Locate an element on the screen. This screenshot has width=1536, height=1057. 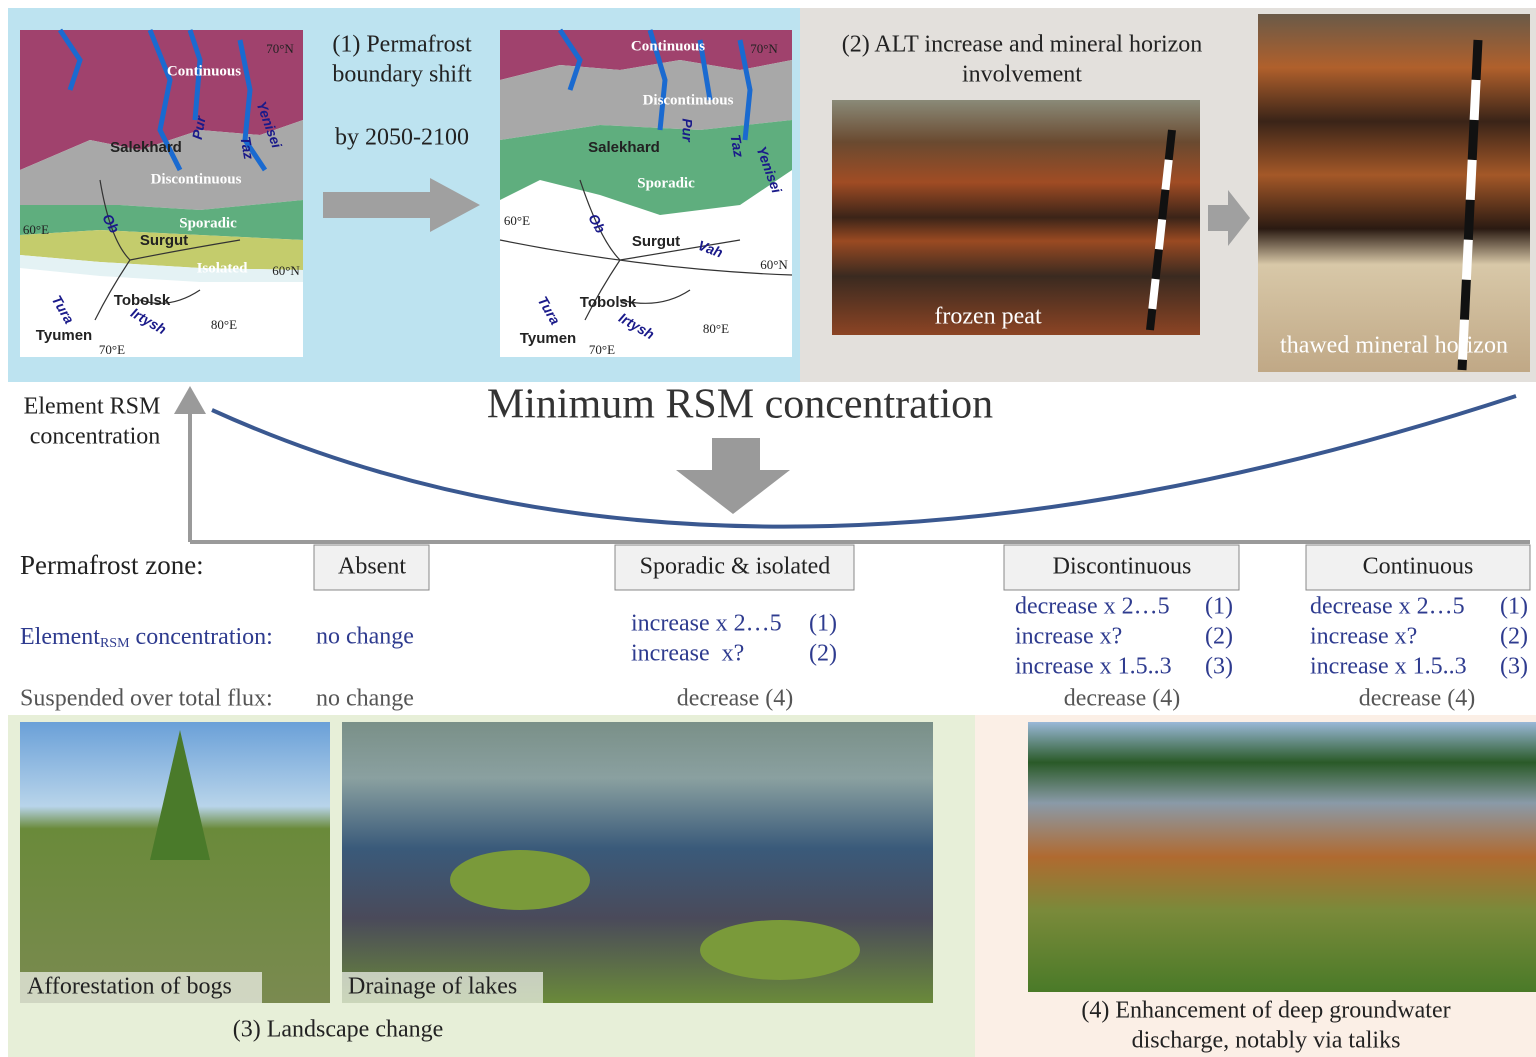
photo-frozen-peat is located at coordinates (1016, 217).